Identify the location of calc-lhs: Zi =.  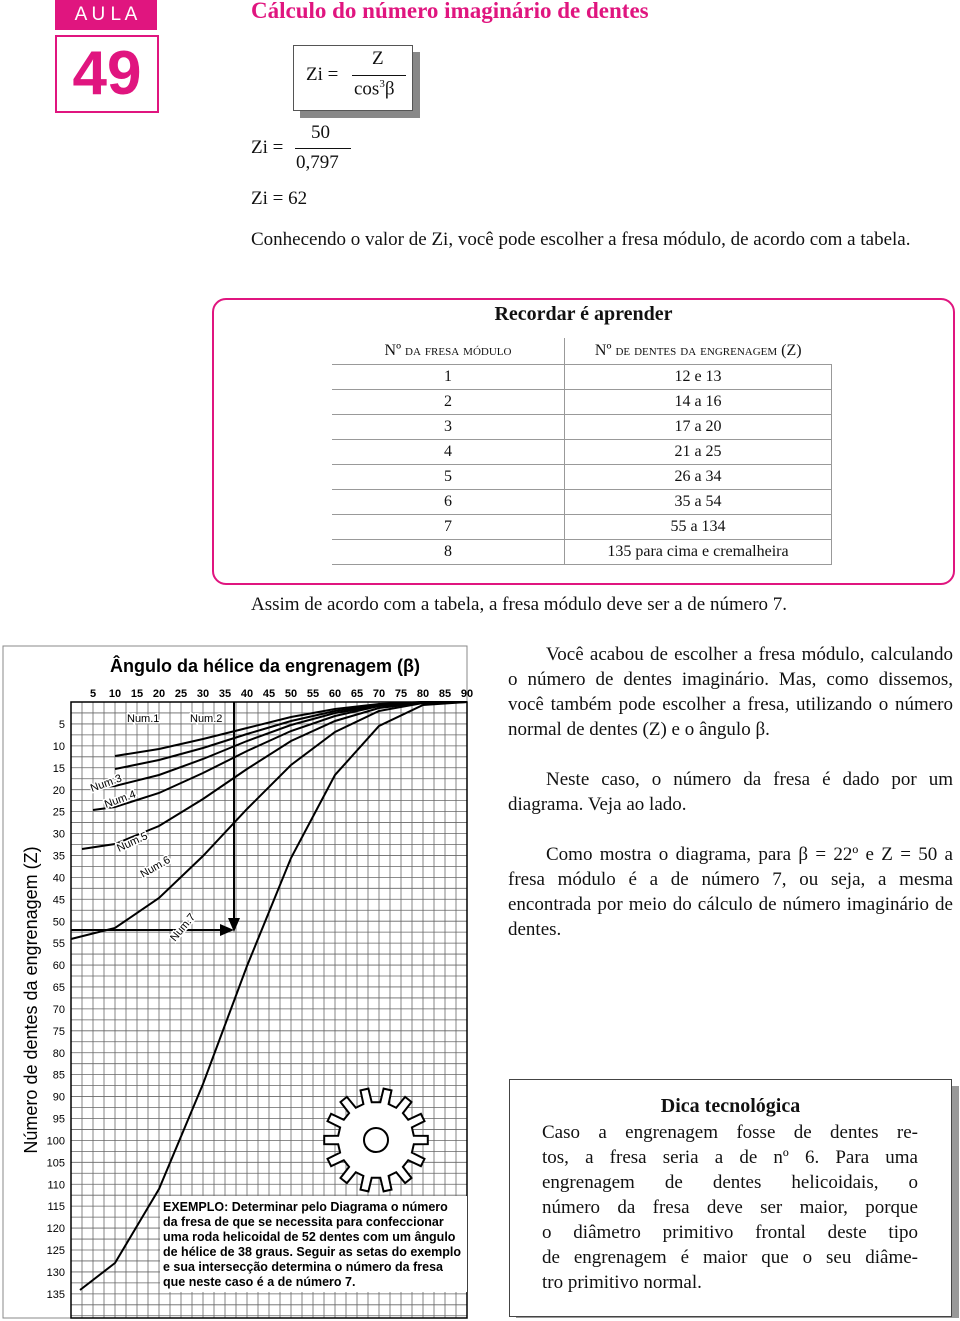
(267, 147).